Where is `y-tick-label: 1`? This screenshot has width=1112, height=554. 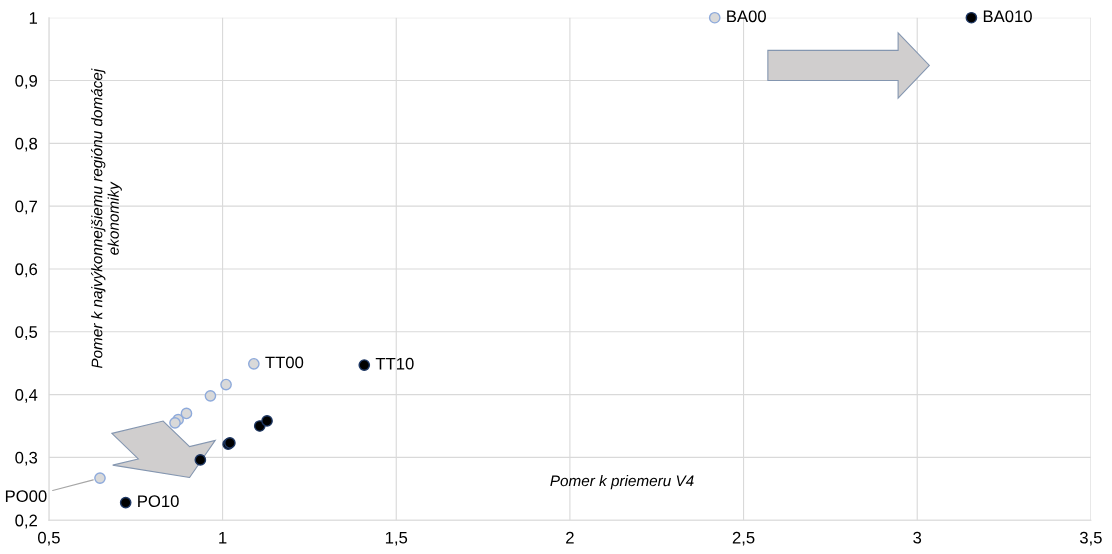 y-tick-label: 1 is located at coordinates (33, 18).